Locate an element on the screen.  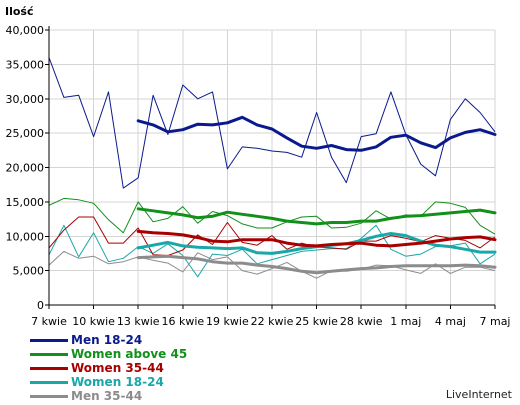
y-tick-label: 5,000 is located at coordinates (29, 271).